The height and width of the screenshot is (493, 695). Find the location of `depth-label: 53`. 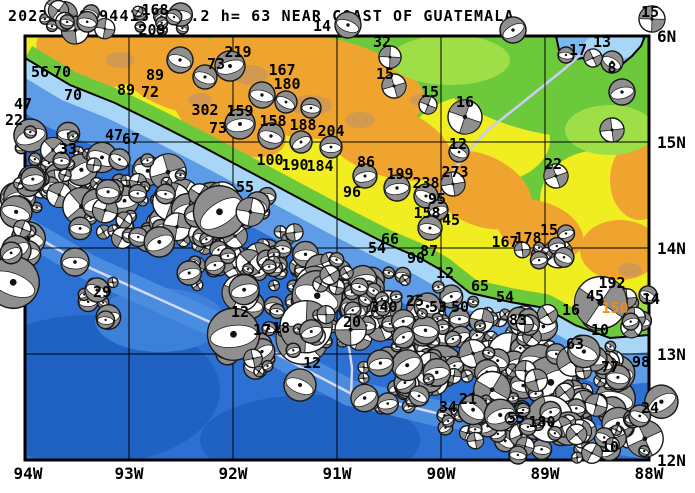

depth-label: 53 is located at coordinates (438, 307).